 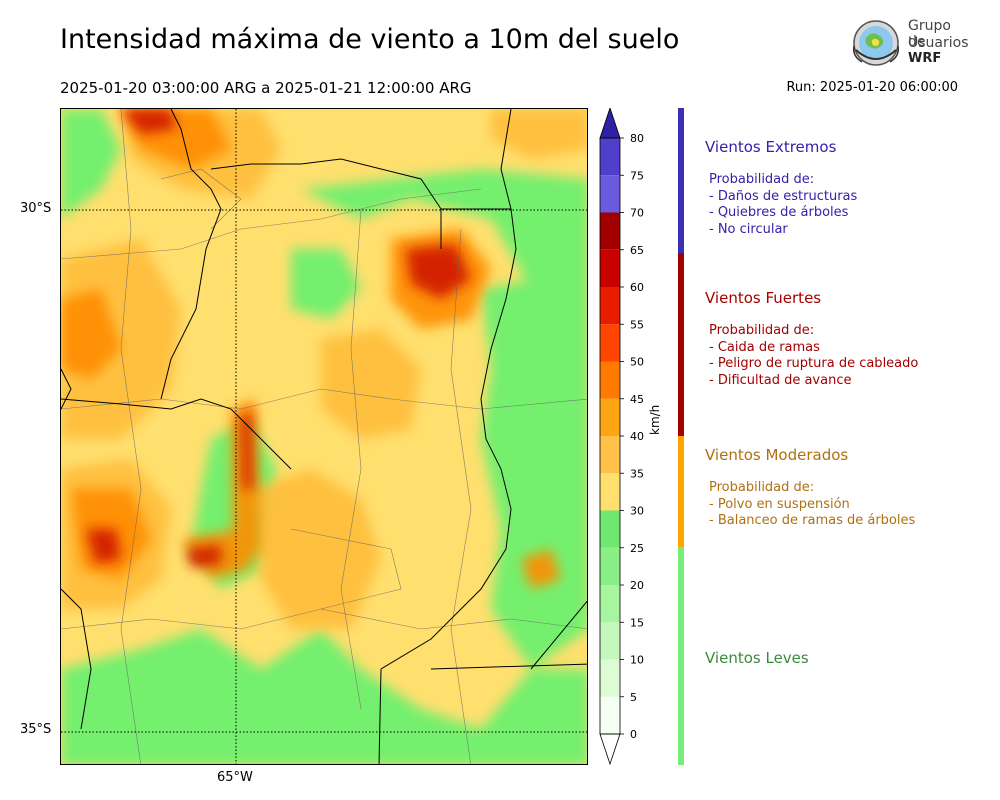 I want to click on severity-title: Vientos Leves, so click(x=757, y=658).